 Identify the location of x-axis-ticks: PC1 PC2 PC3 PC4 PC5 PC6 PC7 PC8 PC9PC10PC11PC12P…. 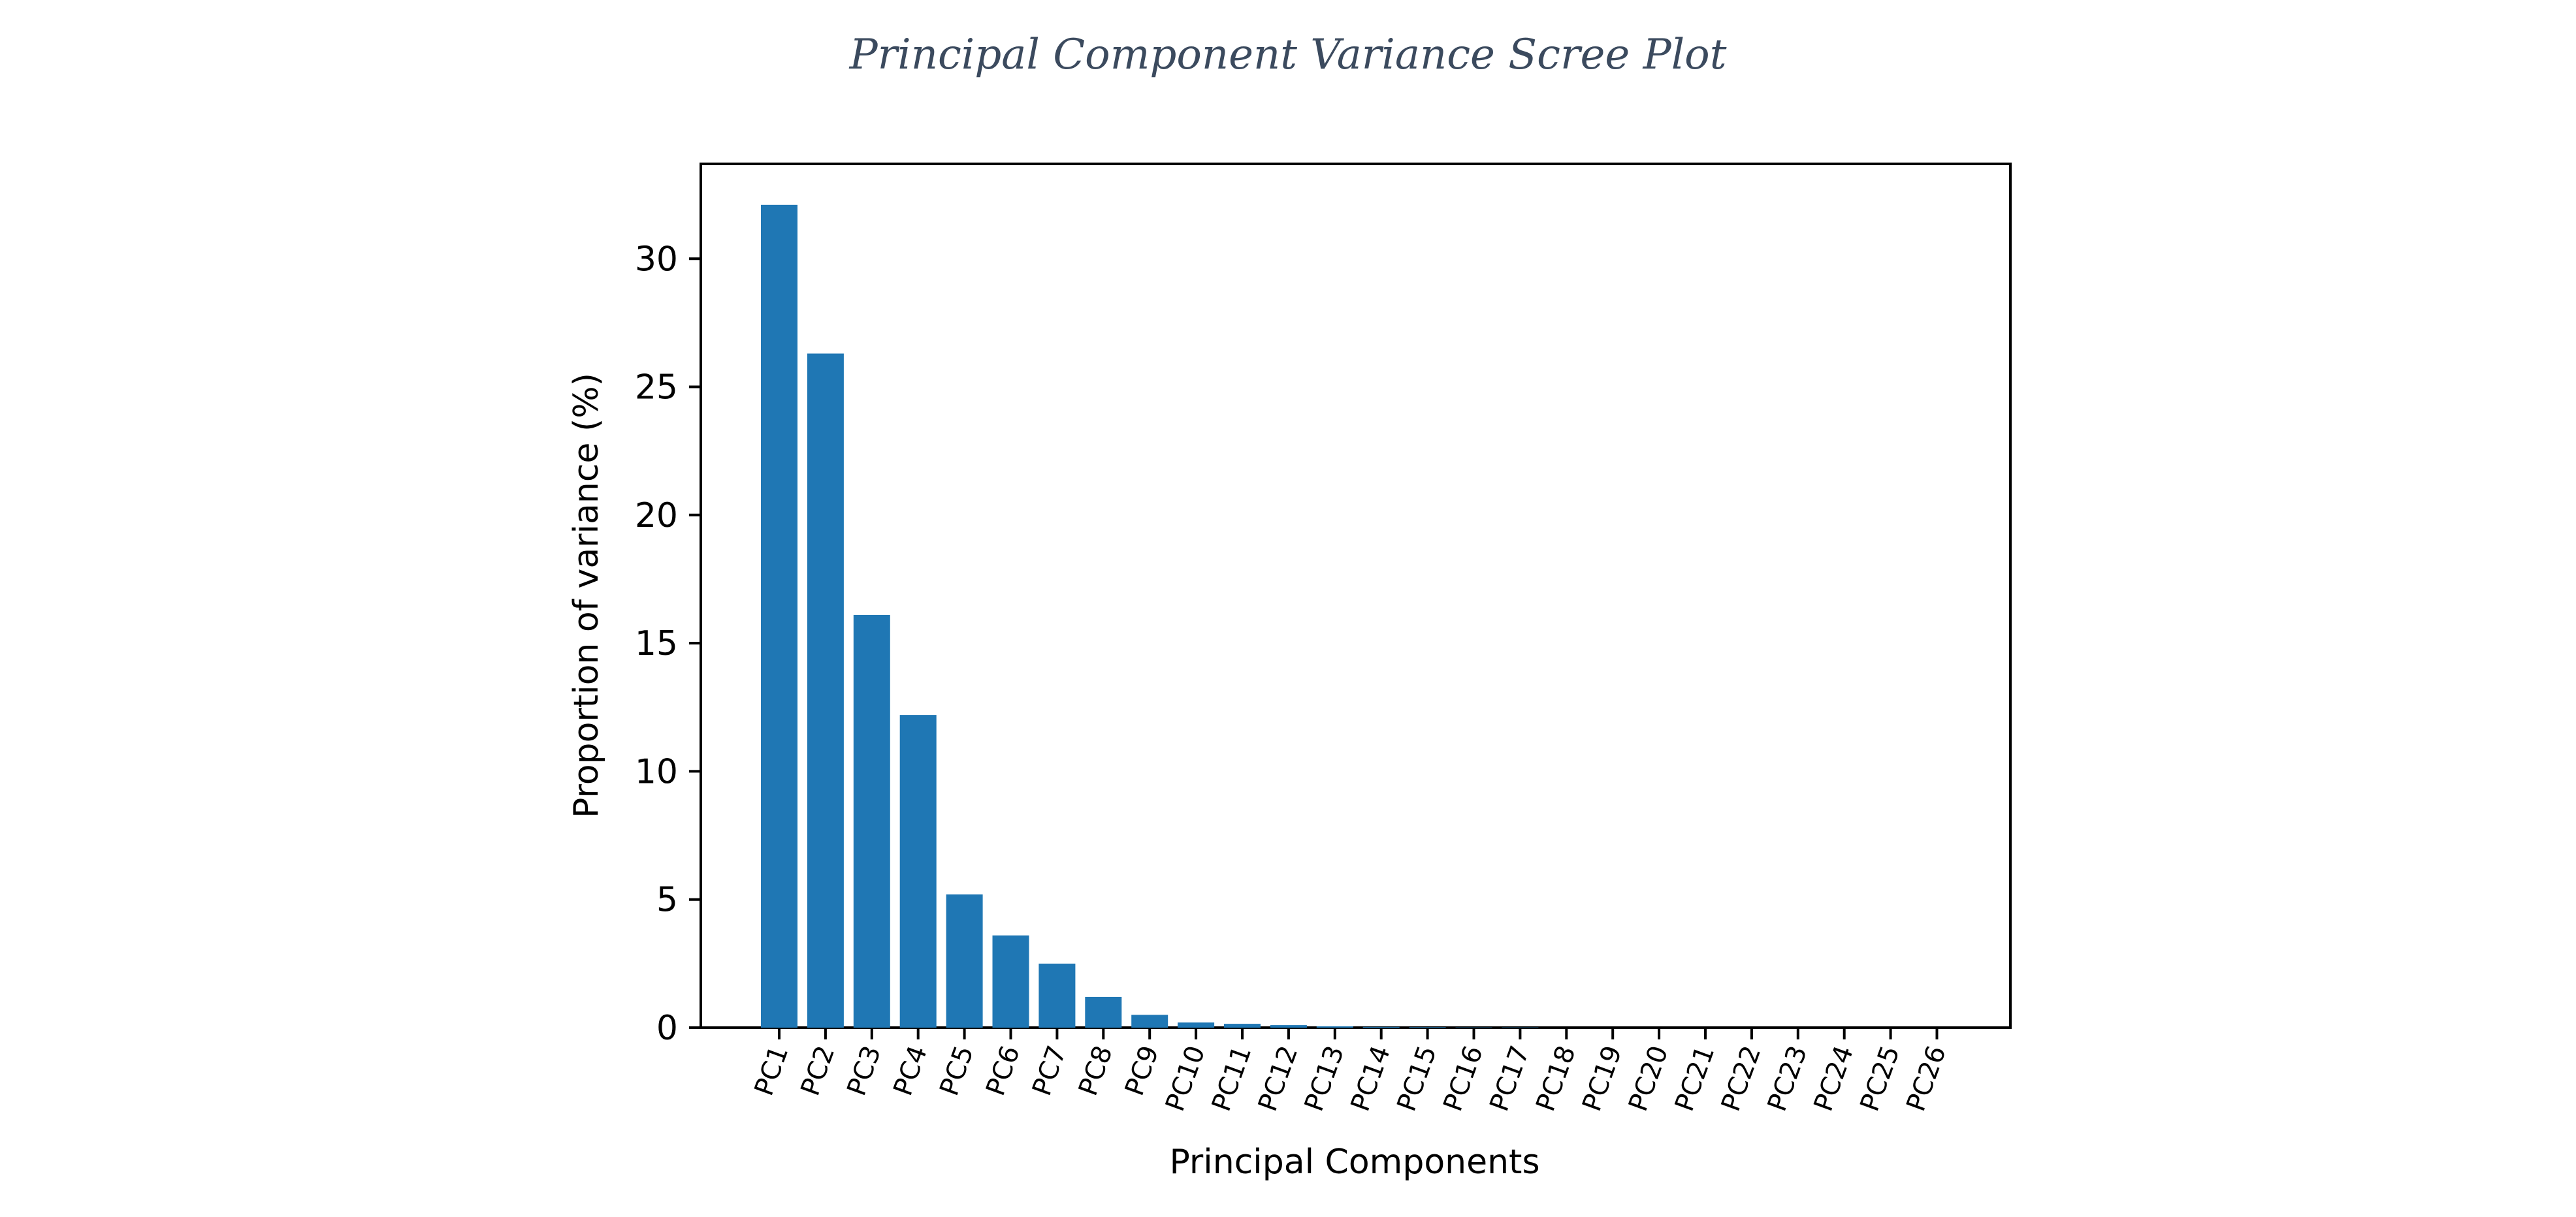
(1350, 1071).